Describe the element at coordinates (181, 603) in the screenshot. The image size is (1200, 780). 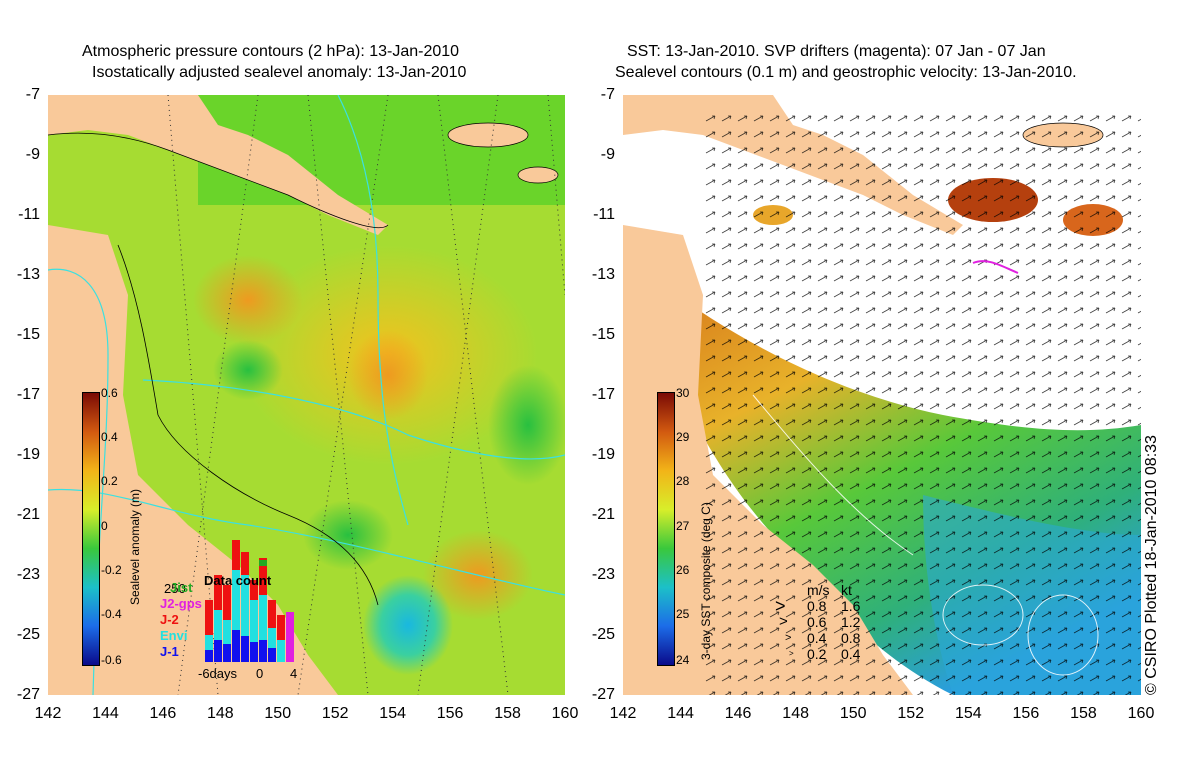
I see `legend-item-j2-gps: J2-gps` at that location.